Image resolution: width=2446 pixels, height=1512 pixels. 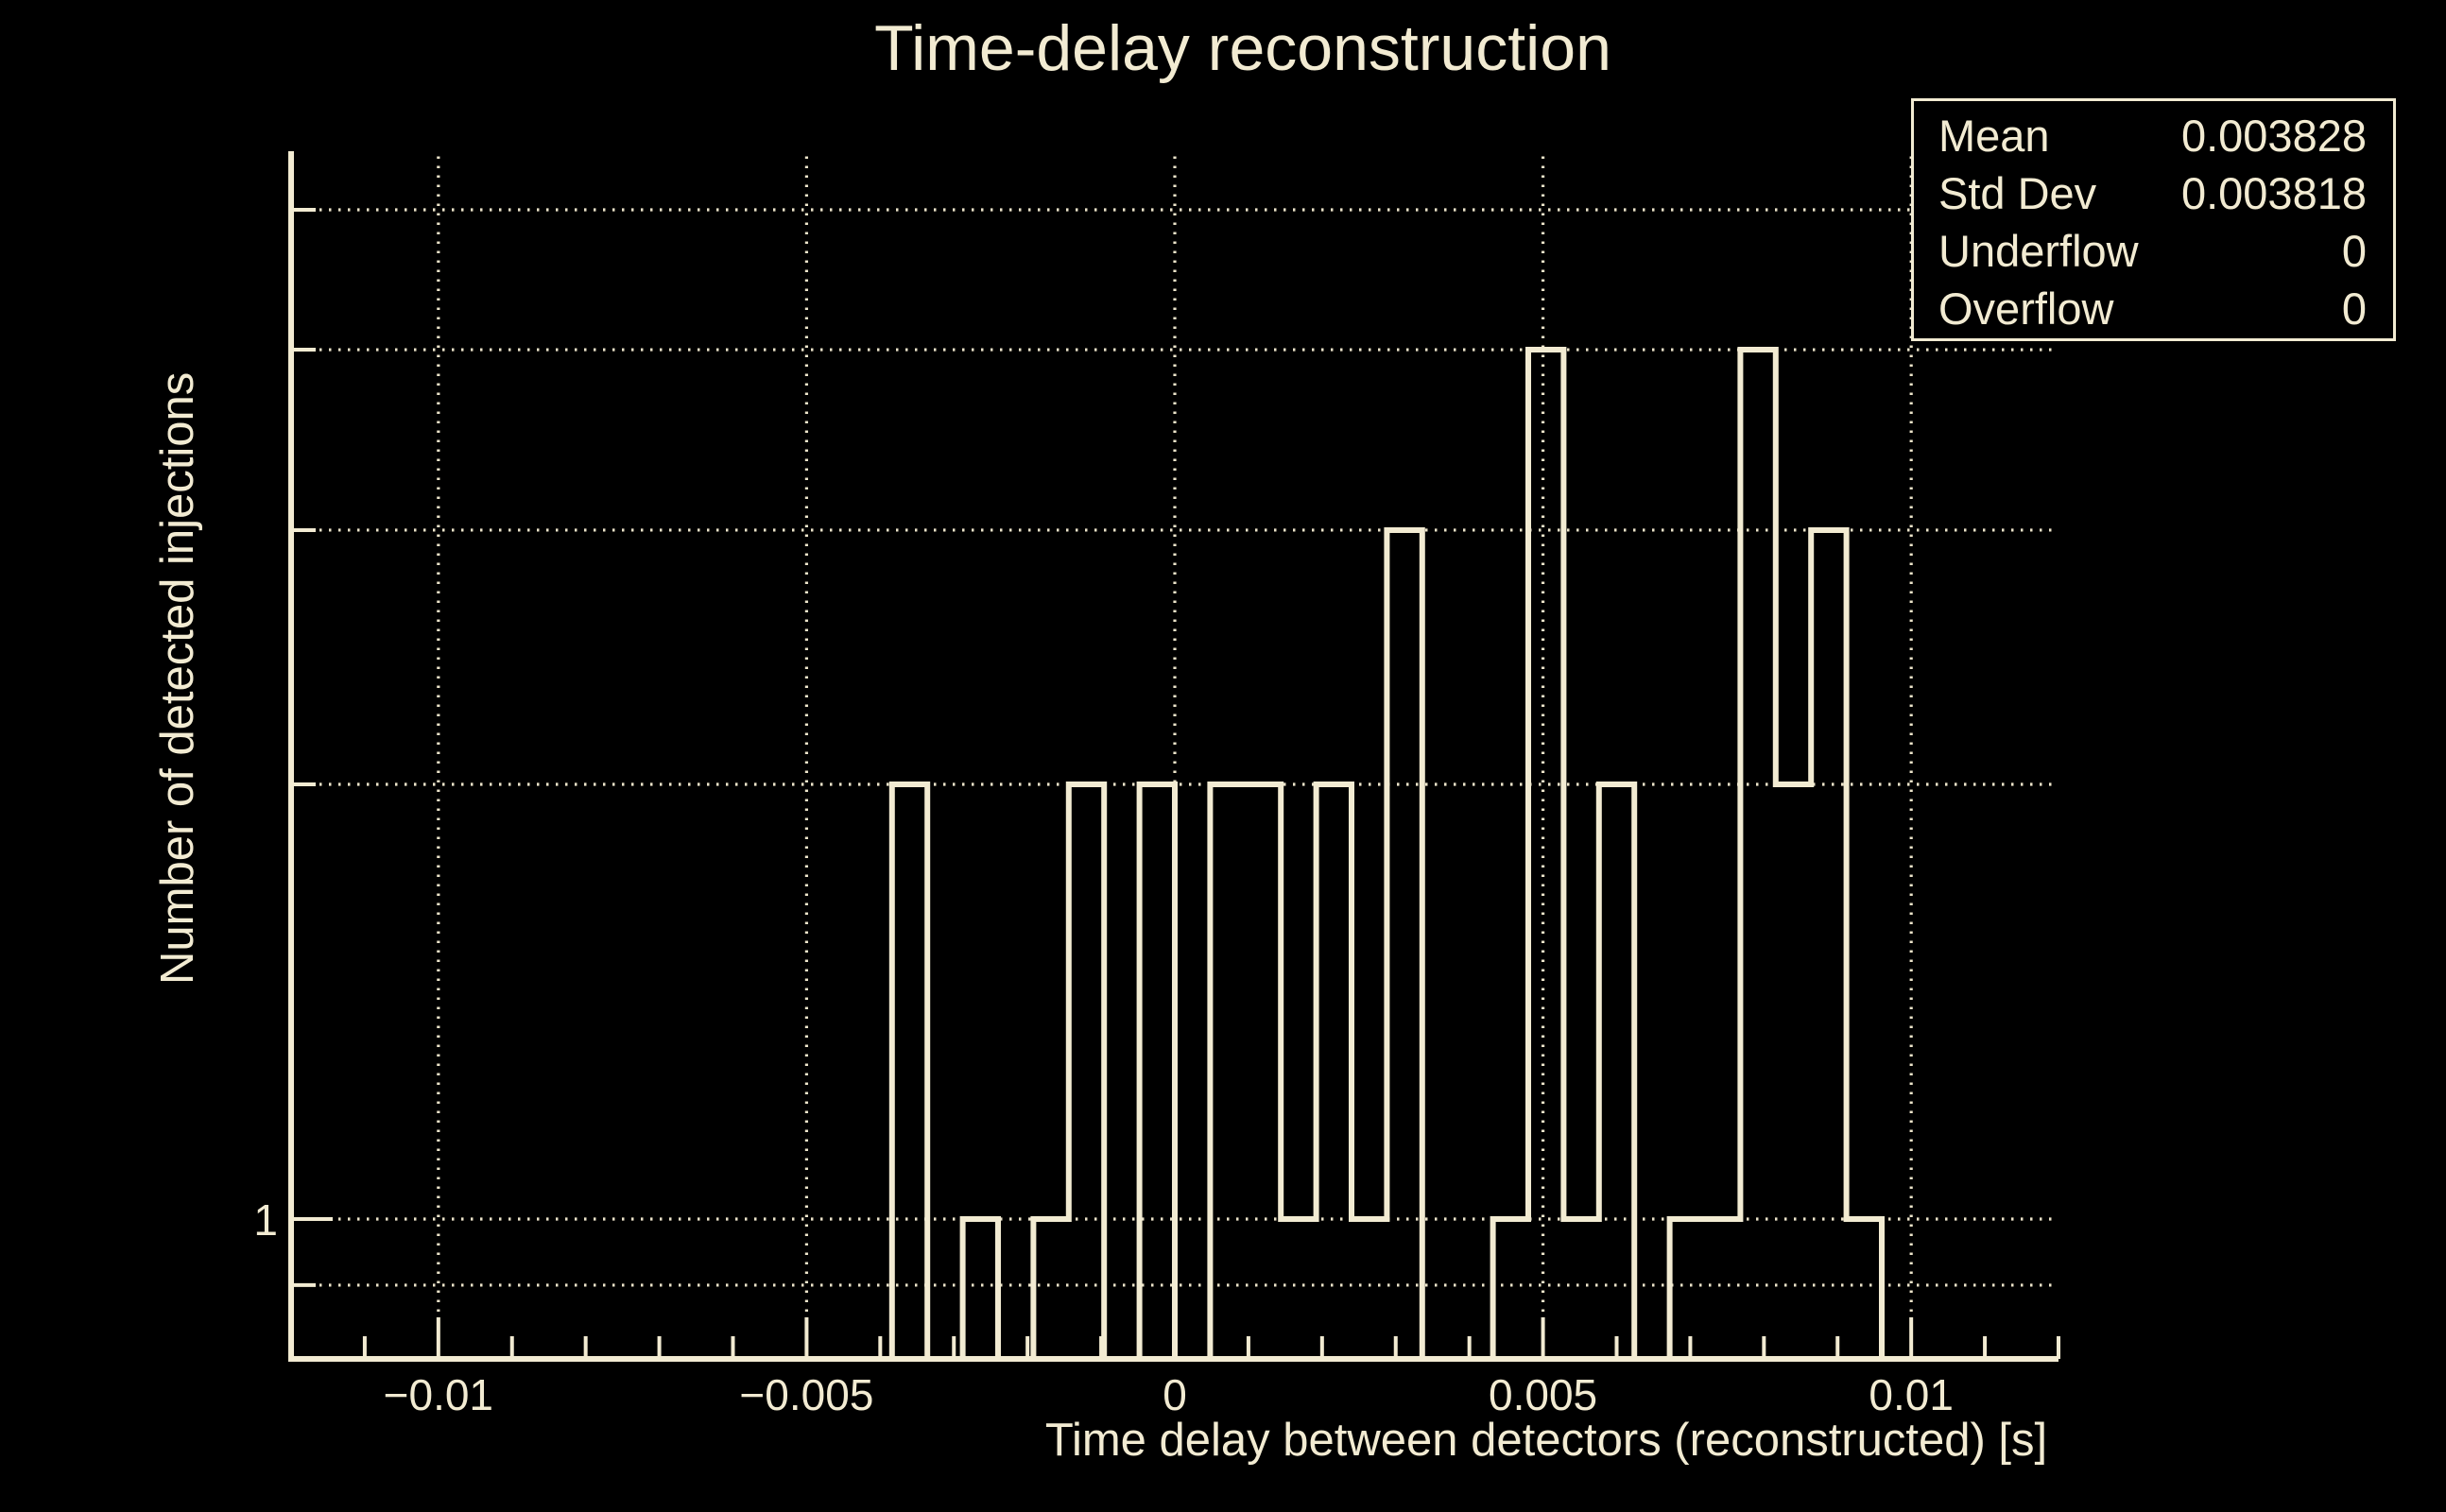 What do you see at coordinates (2273, 192) in the screenshot?
I see `stats-value: 0.003818` at bounding box center [2273, 192].